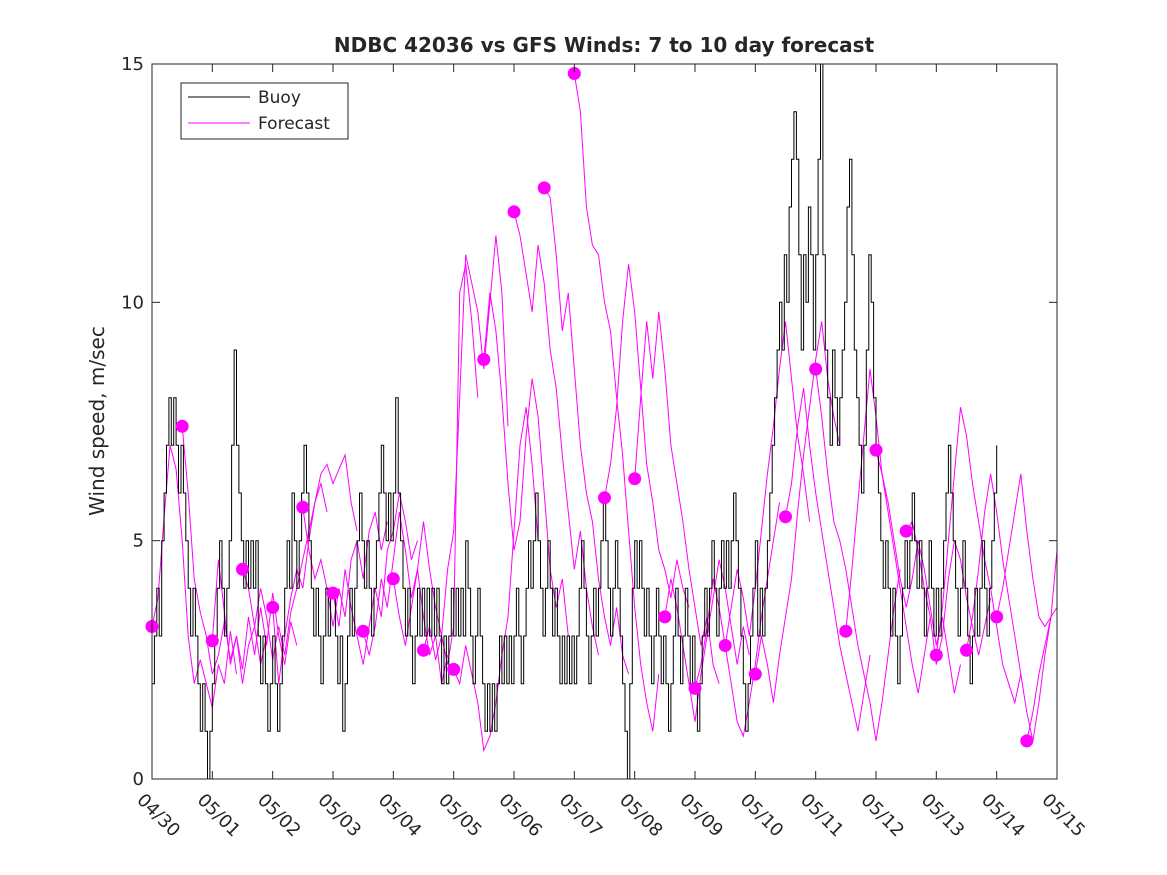 The image size is (1167, 875). I want to click on legend-box, so click(264, 111).